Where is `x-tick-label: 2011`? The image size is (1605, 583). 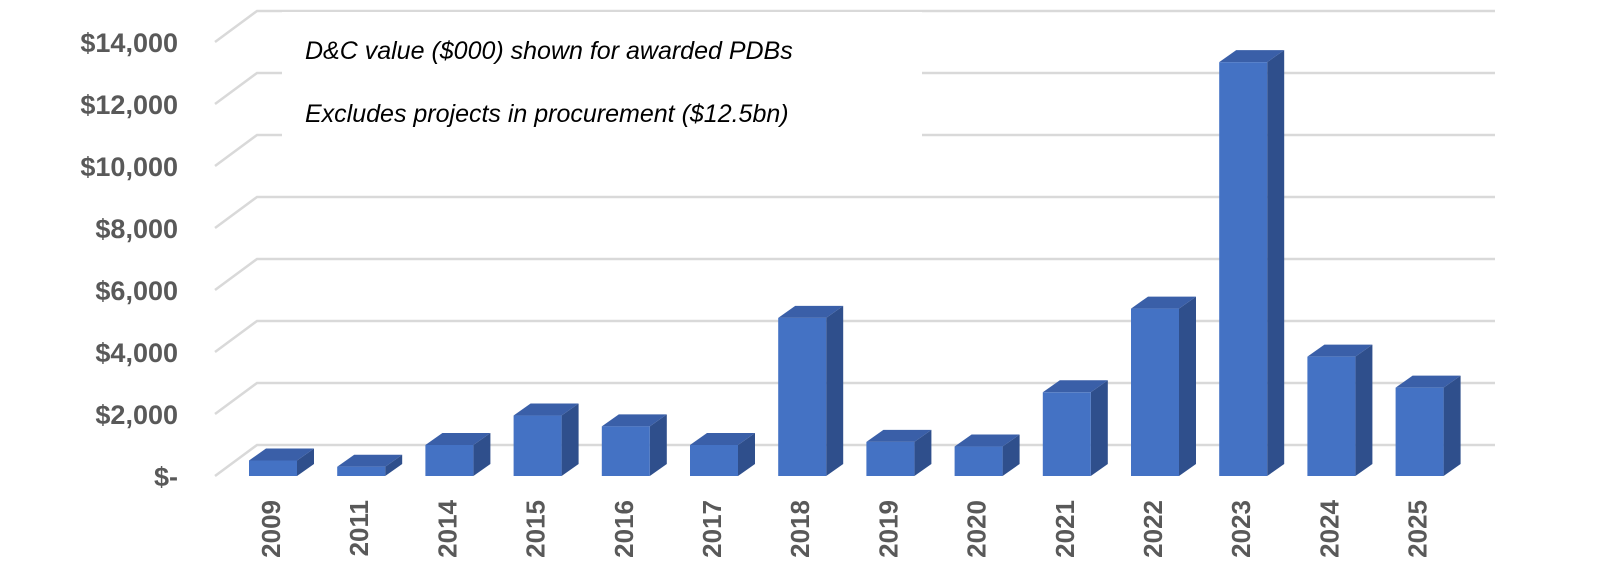
x-tick-label: 2011 is located at coordinates (359, 528).